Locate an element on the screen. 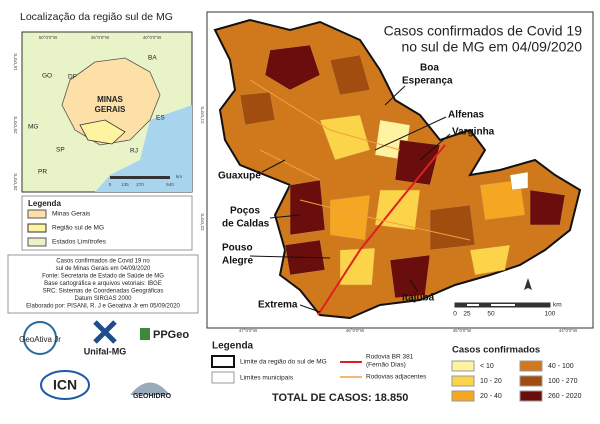  map-title: no sul de MG em 04/09/2020 is located at coordinates (491, 47).